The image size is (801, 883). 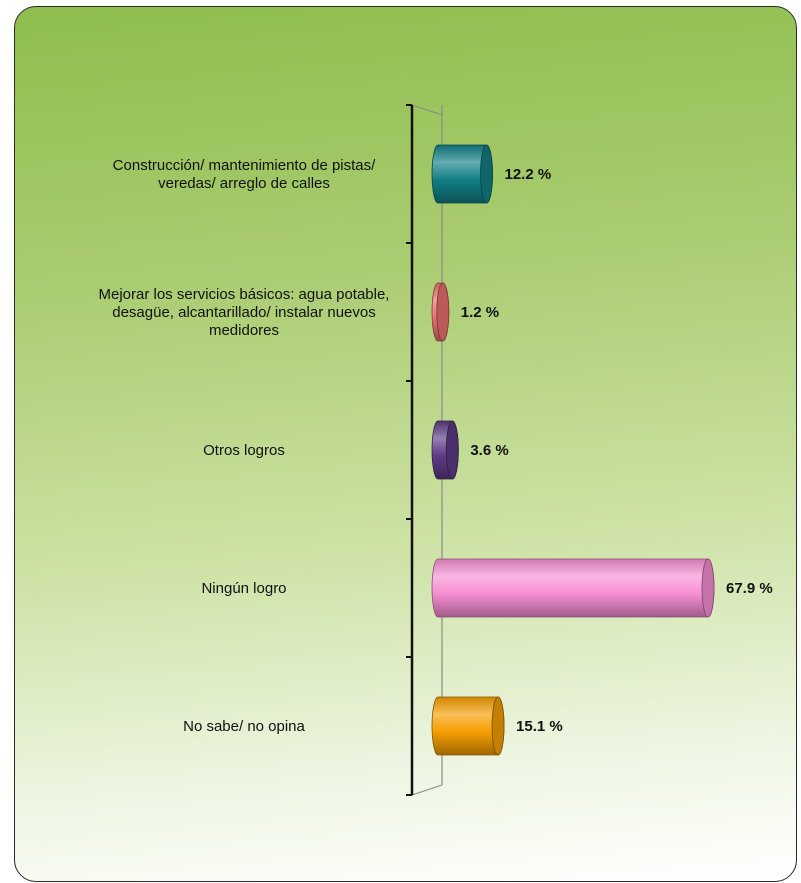 I want to click on category-label-line: Construcción/ mantenimiento de pistas/, so click(x=244, y=165).